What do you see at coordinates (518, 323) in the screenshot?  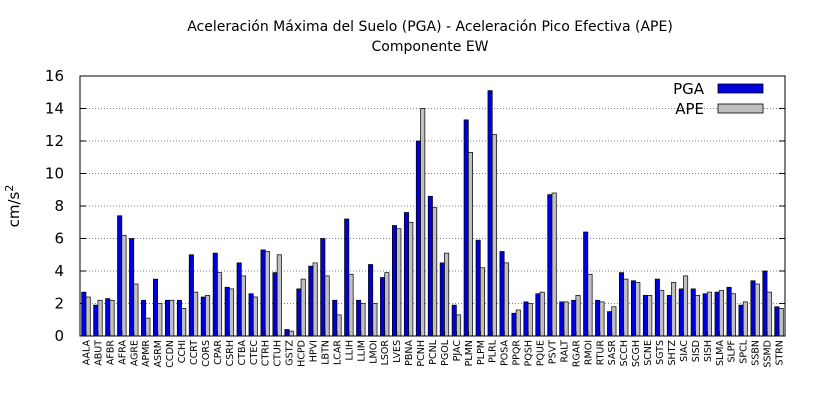 I see `bar-ape-ppqr` at bounding box center [518, 323].